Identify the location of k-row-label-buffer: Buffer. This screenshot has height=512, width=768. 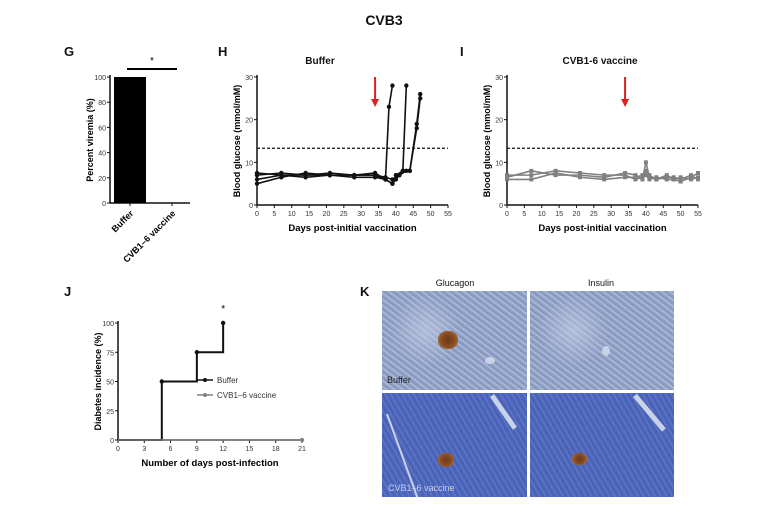
(399, 380).